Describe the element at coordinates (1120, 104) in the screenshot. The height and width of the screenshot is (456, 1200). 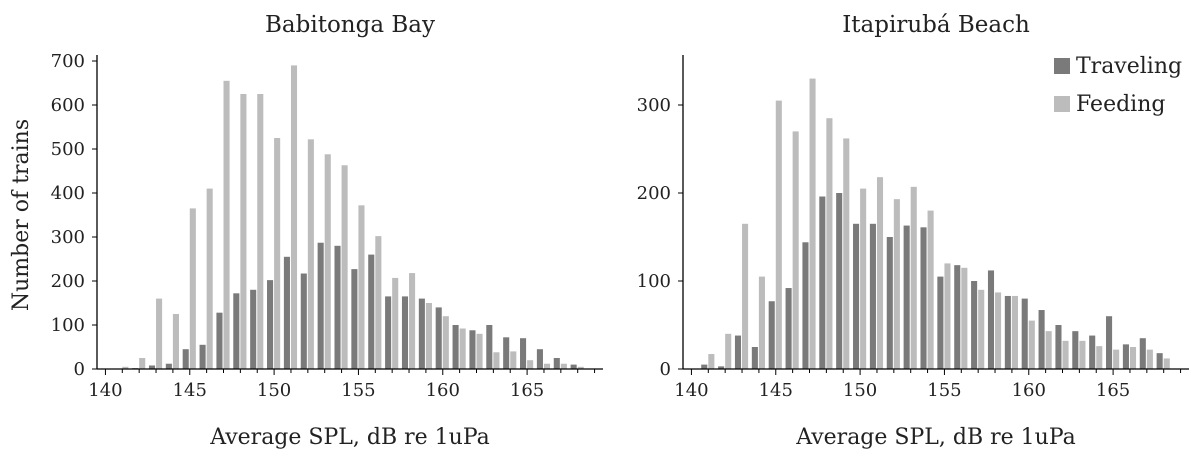
I see `legend-label-feeding: Feeding` at that location.